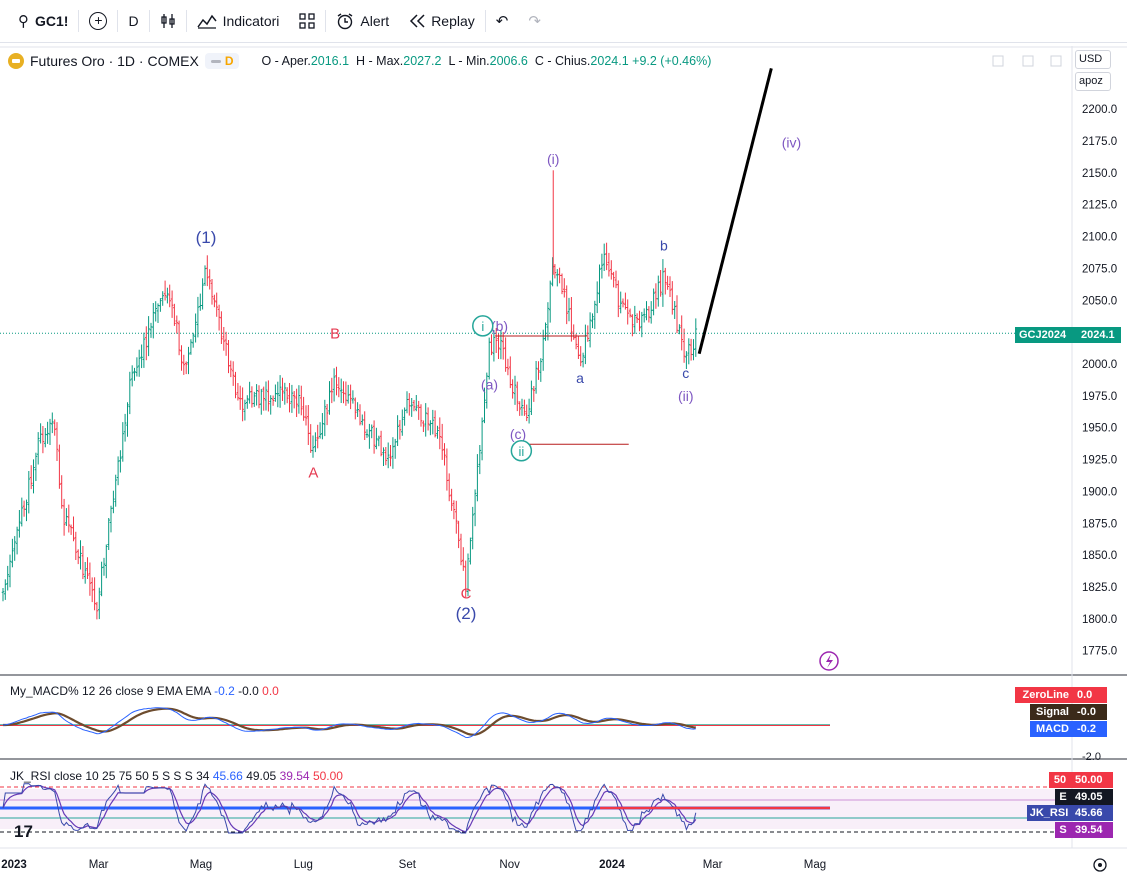  Describe the element at coordinates (1099, 206) in the screenshot. I see `price-tick-label: 2125.0` at that location.